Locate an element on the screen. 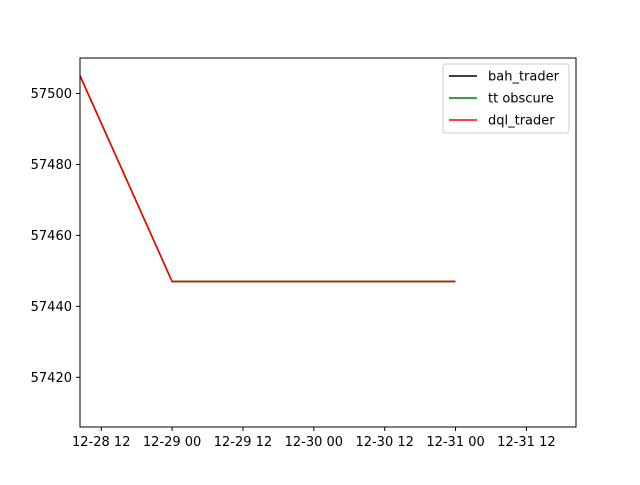 The height and width of the screenshot is (485, 640). y-tick-label: 57420 is located at coordinates (51, 378).